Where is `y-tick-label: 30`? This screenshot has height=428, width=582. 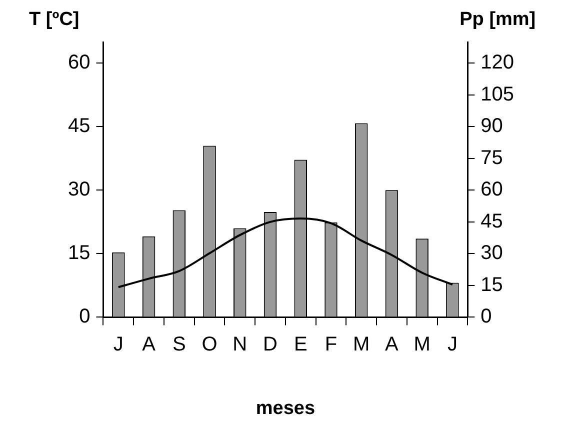 y-tick-label: 30 is located at coordinates (79, 189).